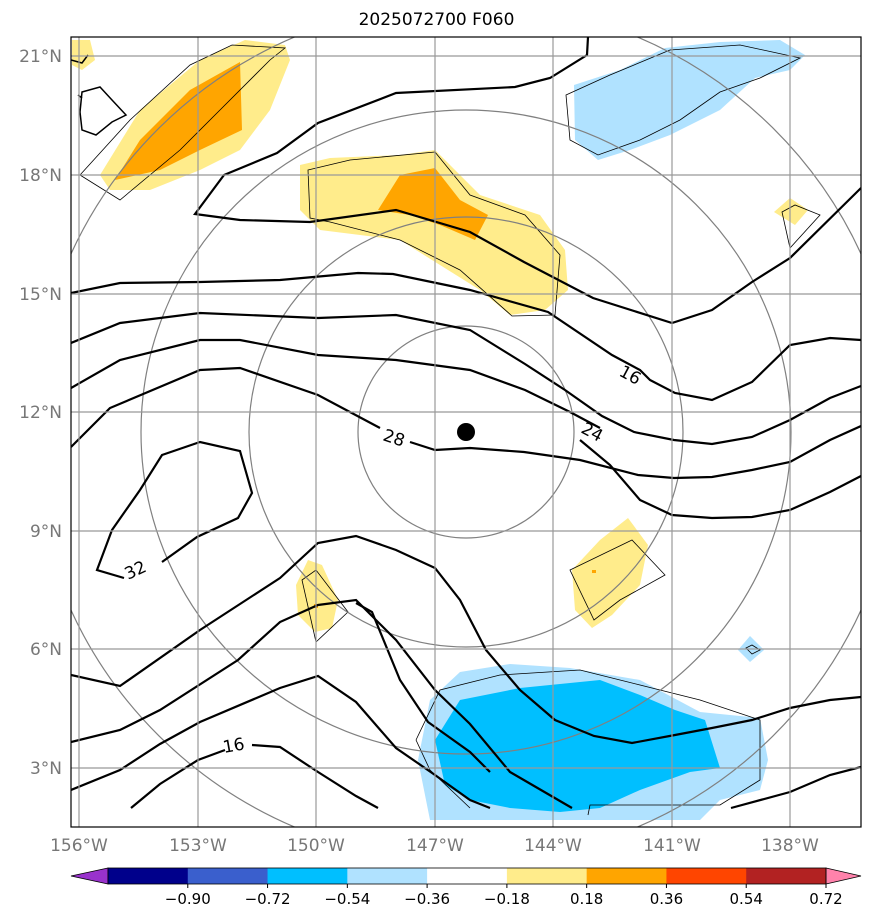  Describe the element at coordinates (40, 57) in the screenshot. I see `lat-tick-label: 21°N` at that location.